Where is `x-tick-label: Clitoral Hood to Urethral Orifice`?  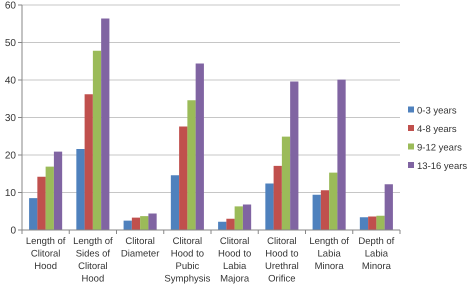
x-tick-label: Clitoral Hood to Urethral Orifice is located at coordinates (281, 260).